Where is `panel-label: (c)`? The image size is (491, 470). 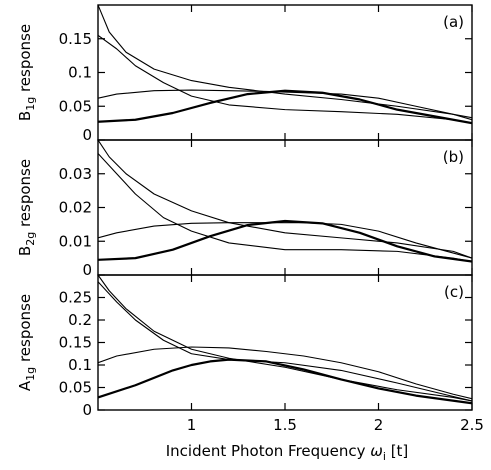 panel-label: (c) is located at coordinates (454, 292).